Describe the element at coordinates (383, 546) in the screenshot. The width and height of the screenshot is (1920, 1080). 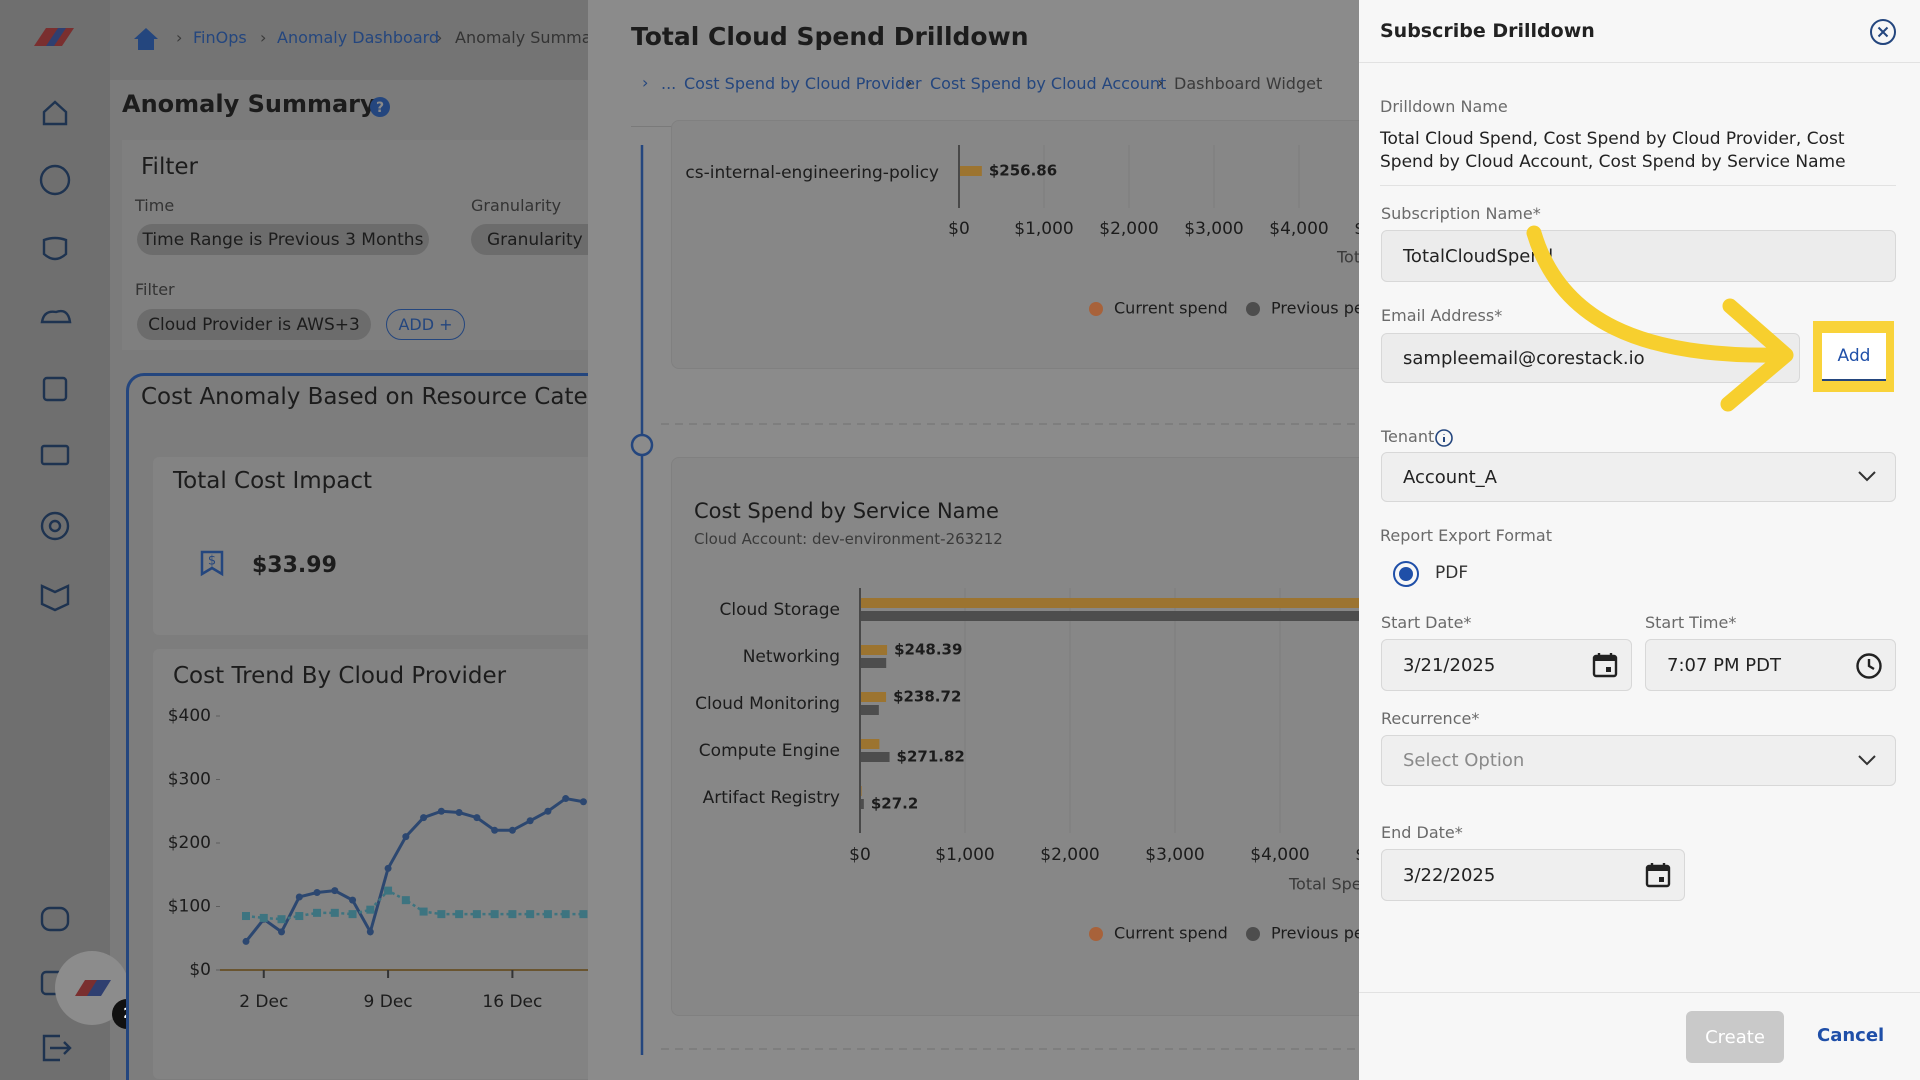
I see `impact-card` at that location.